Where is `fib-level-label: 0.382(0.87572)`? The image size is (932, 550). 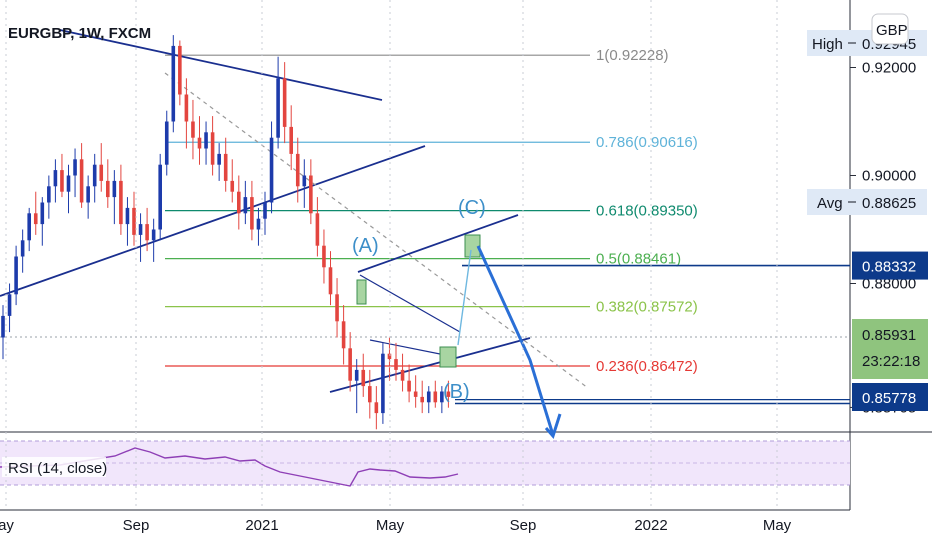 fib-level-label: 0.382(0.87572) is located at coordinates (647, 307).